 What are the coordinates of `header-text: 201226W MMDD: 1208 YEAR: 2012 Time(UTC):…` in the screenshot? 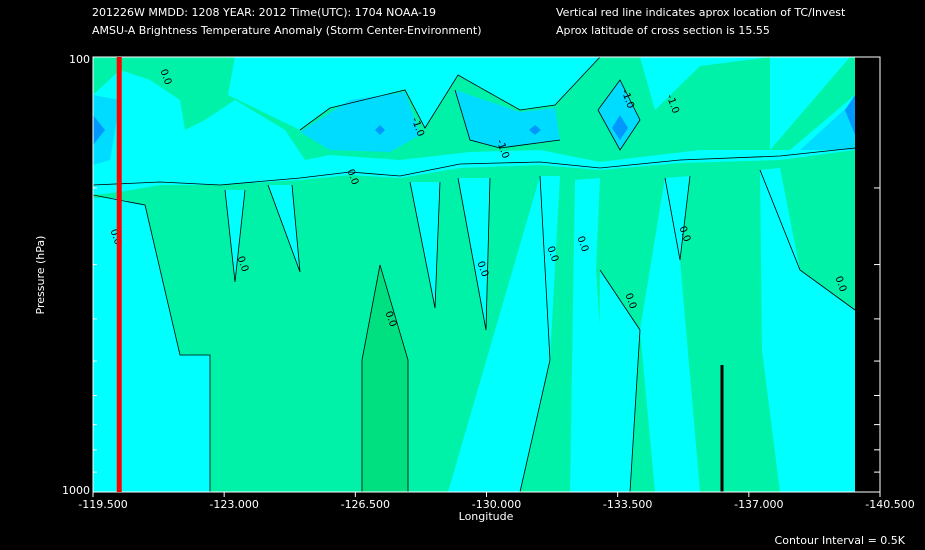 It's located at (264, 12).